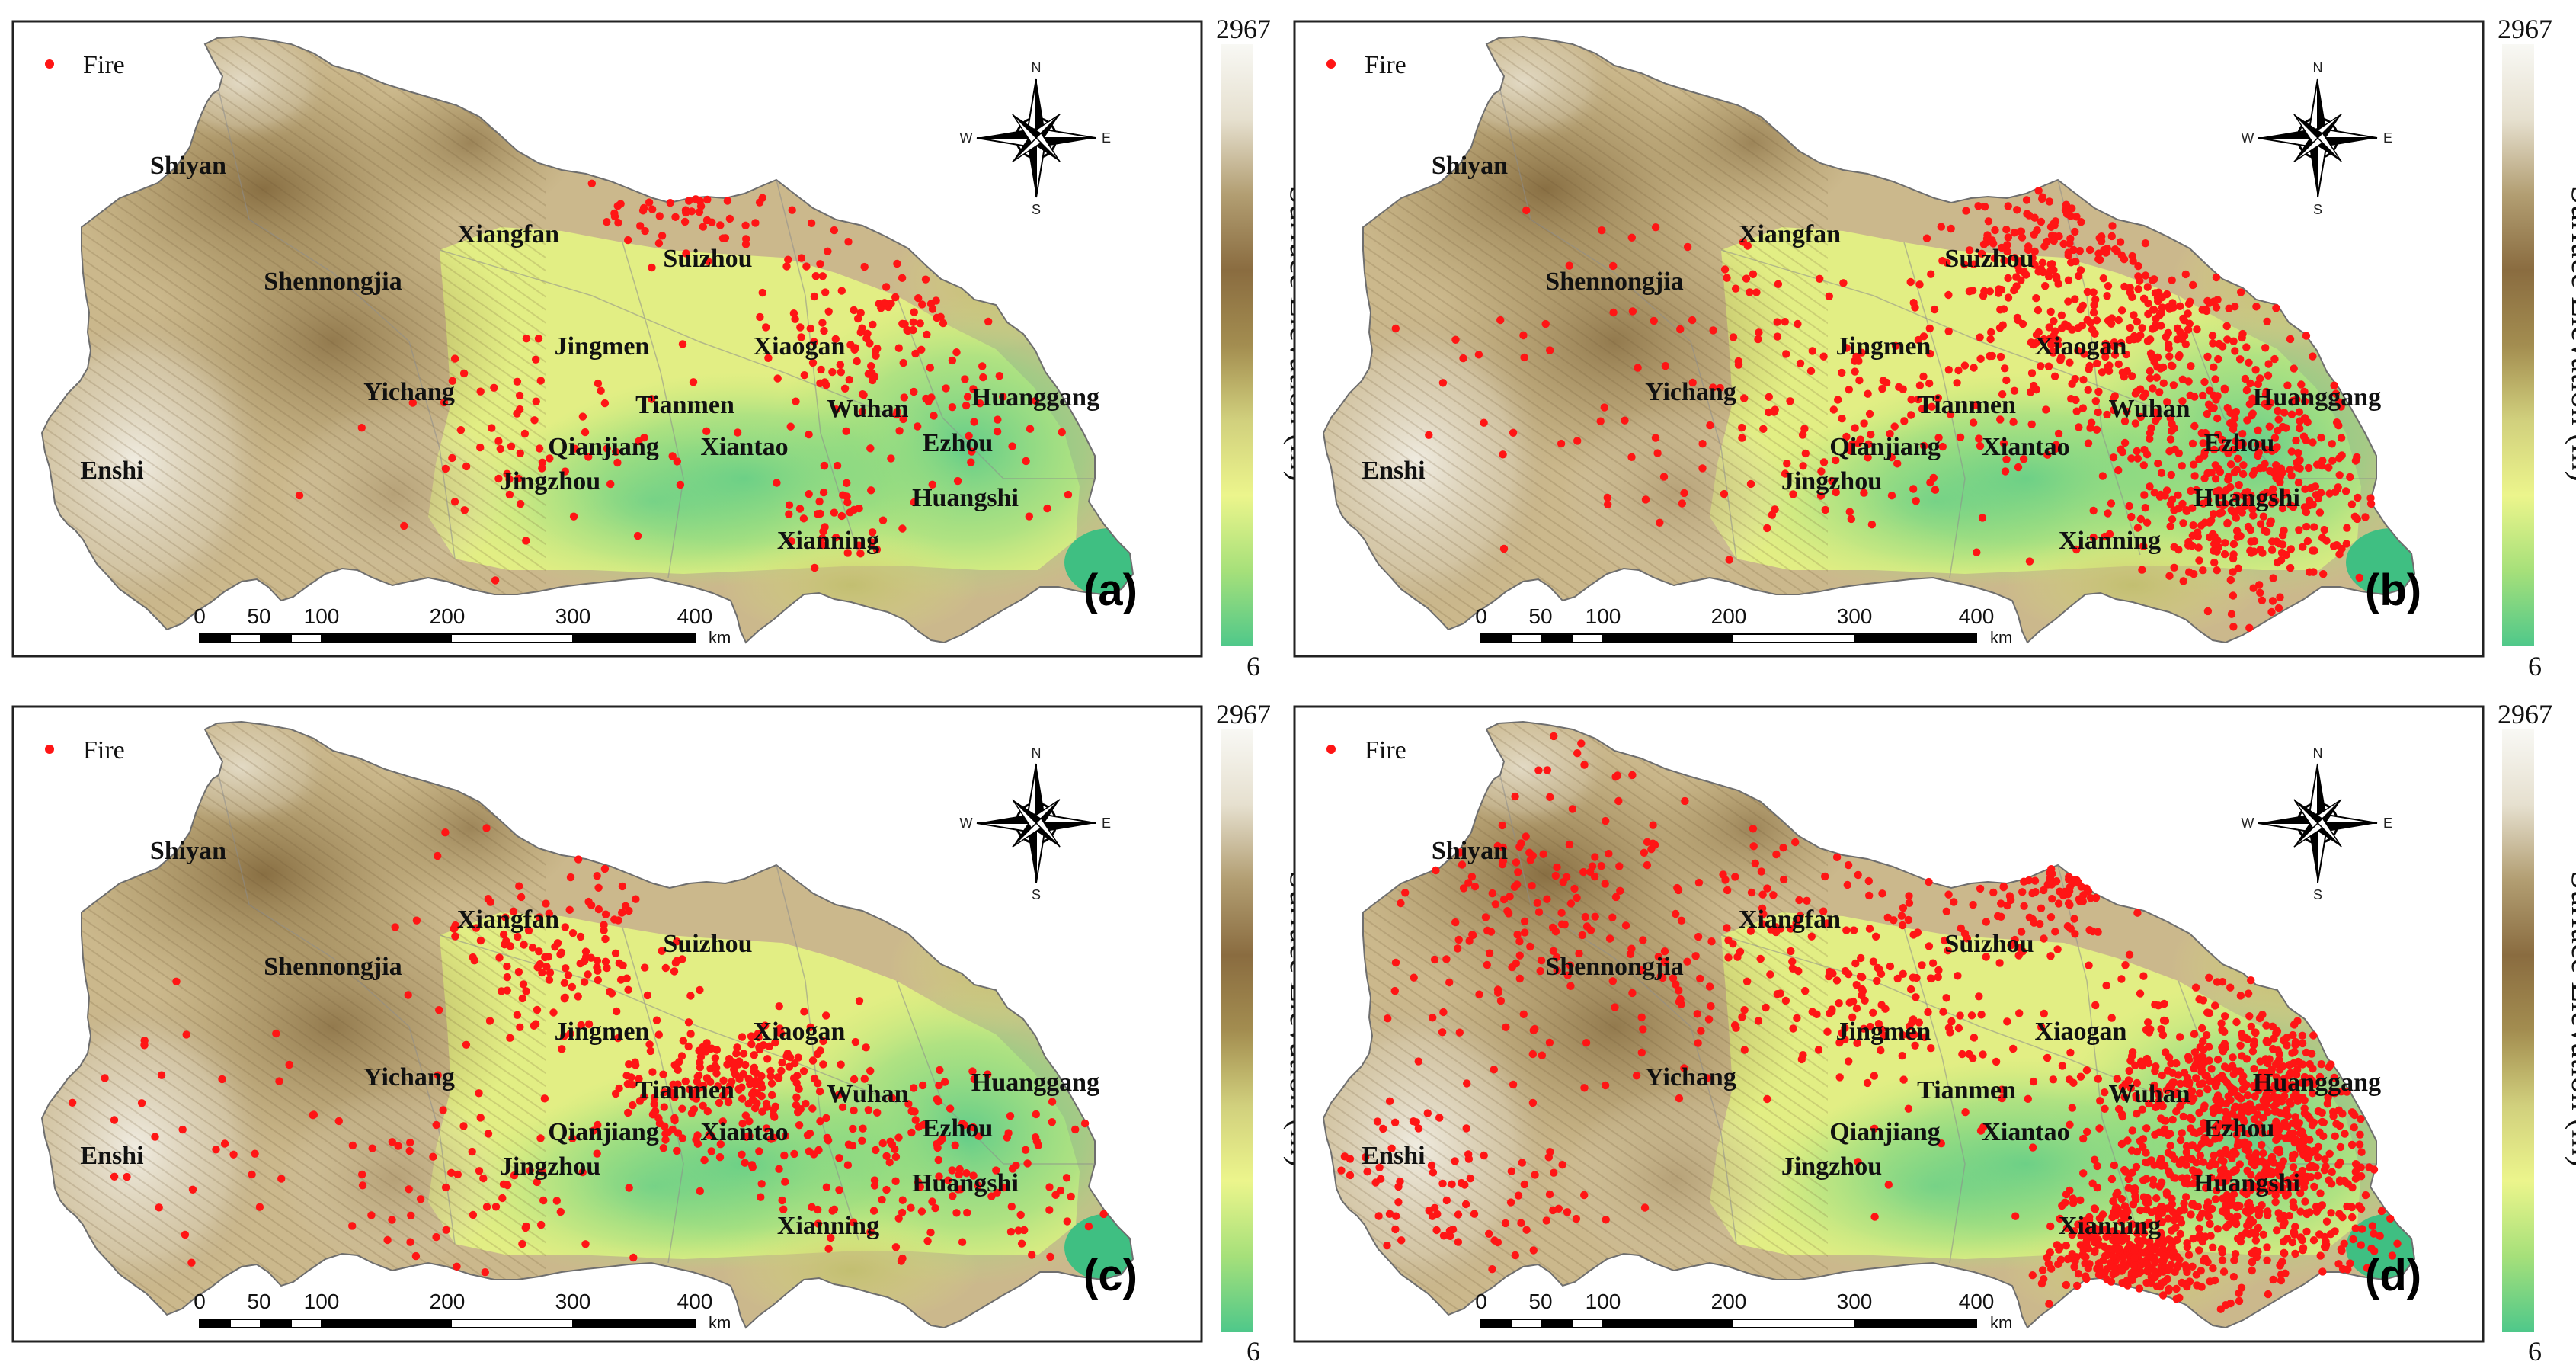 This screenshot has width=2576, height=1362. I want to click on city-label-jingmen: Jingmen, so click(602, 347).